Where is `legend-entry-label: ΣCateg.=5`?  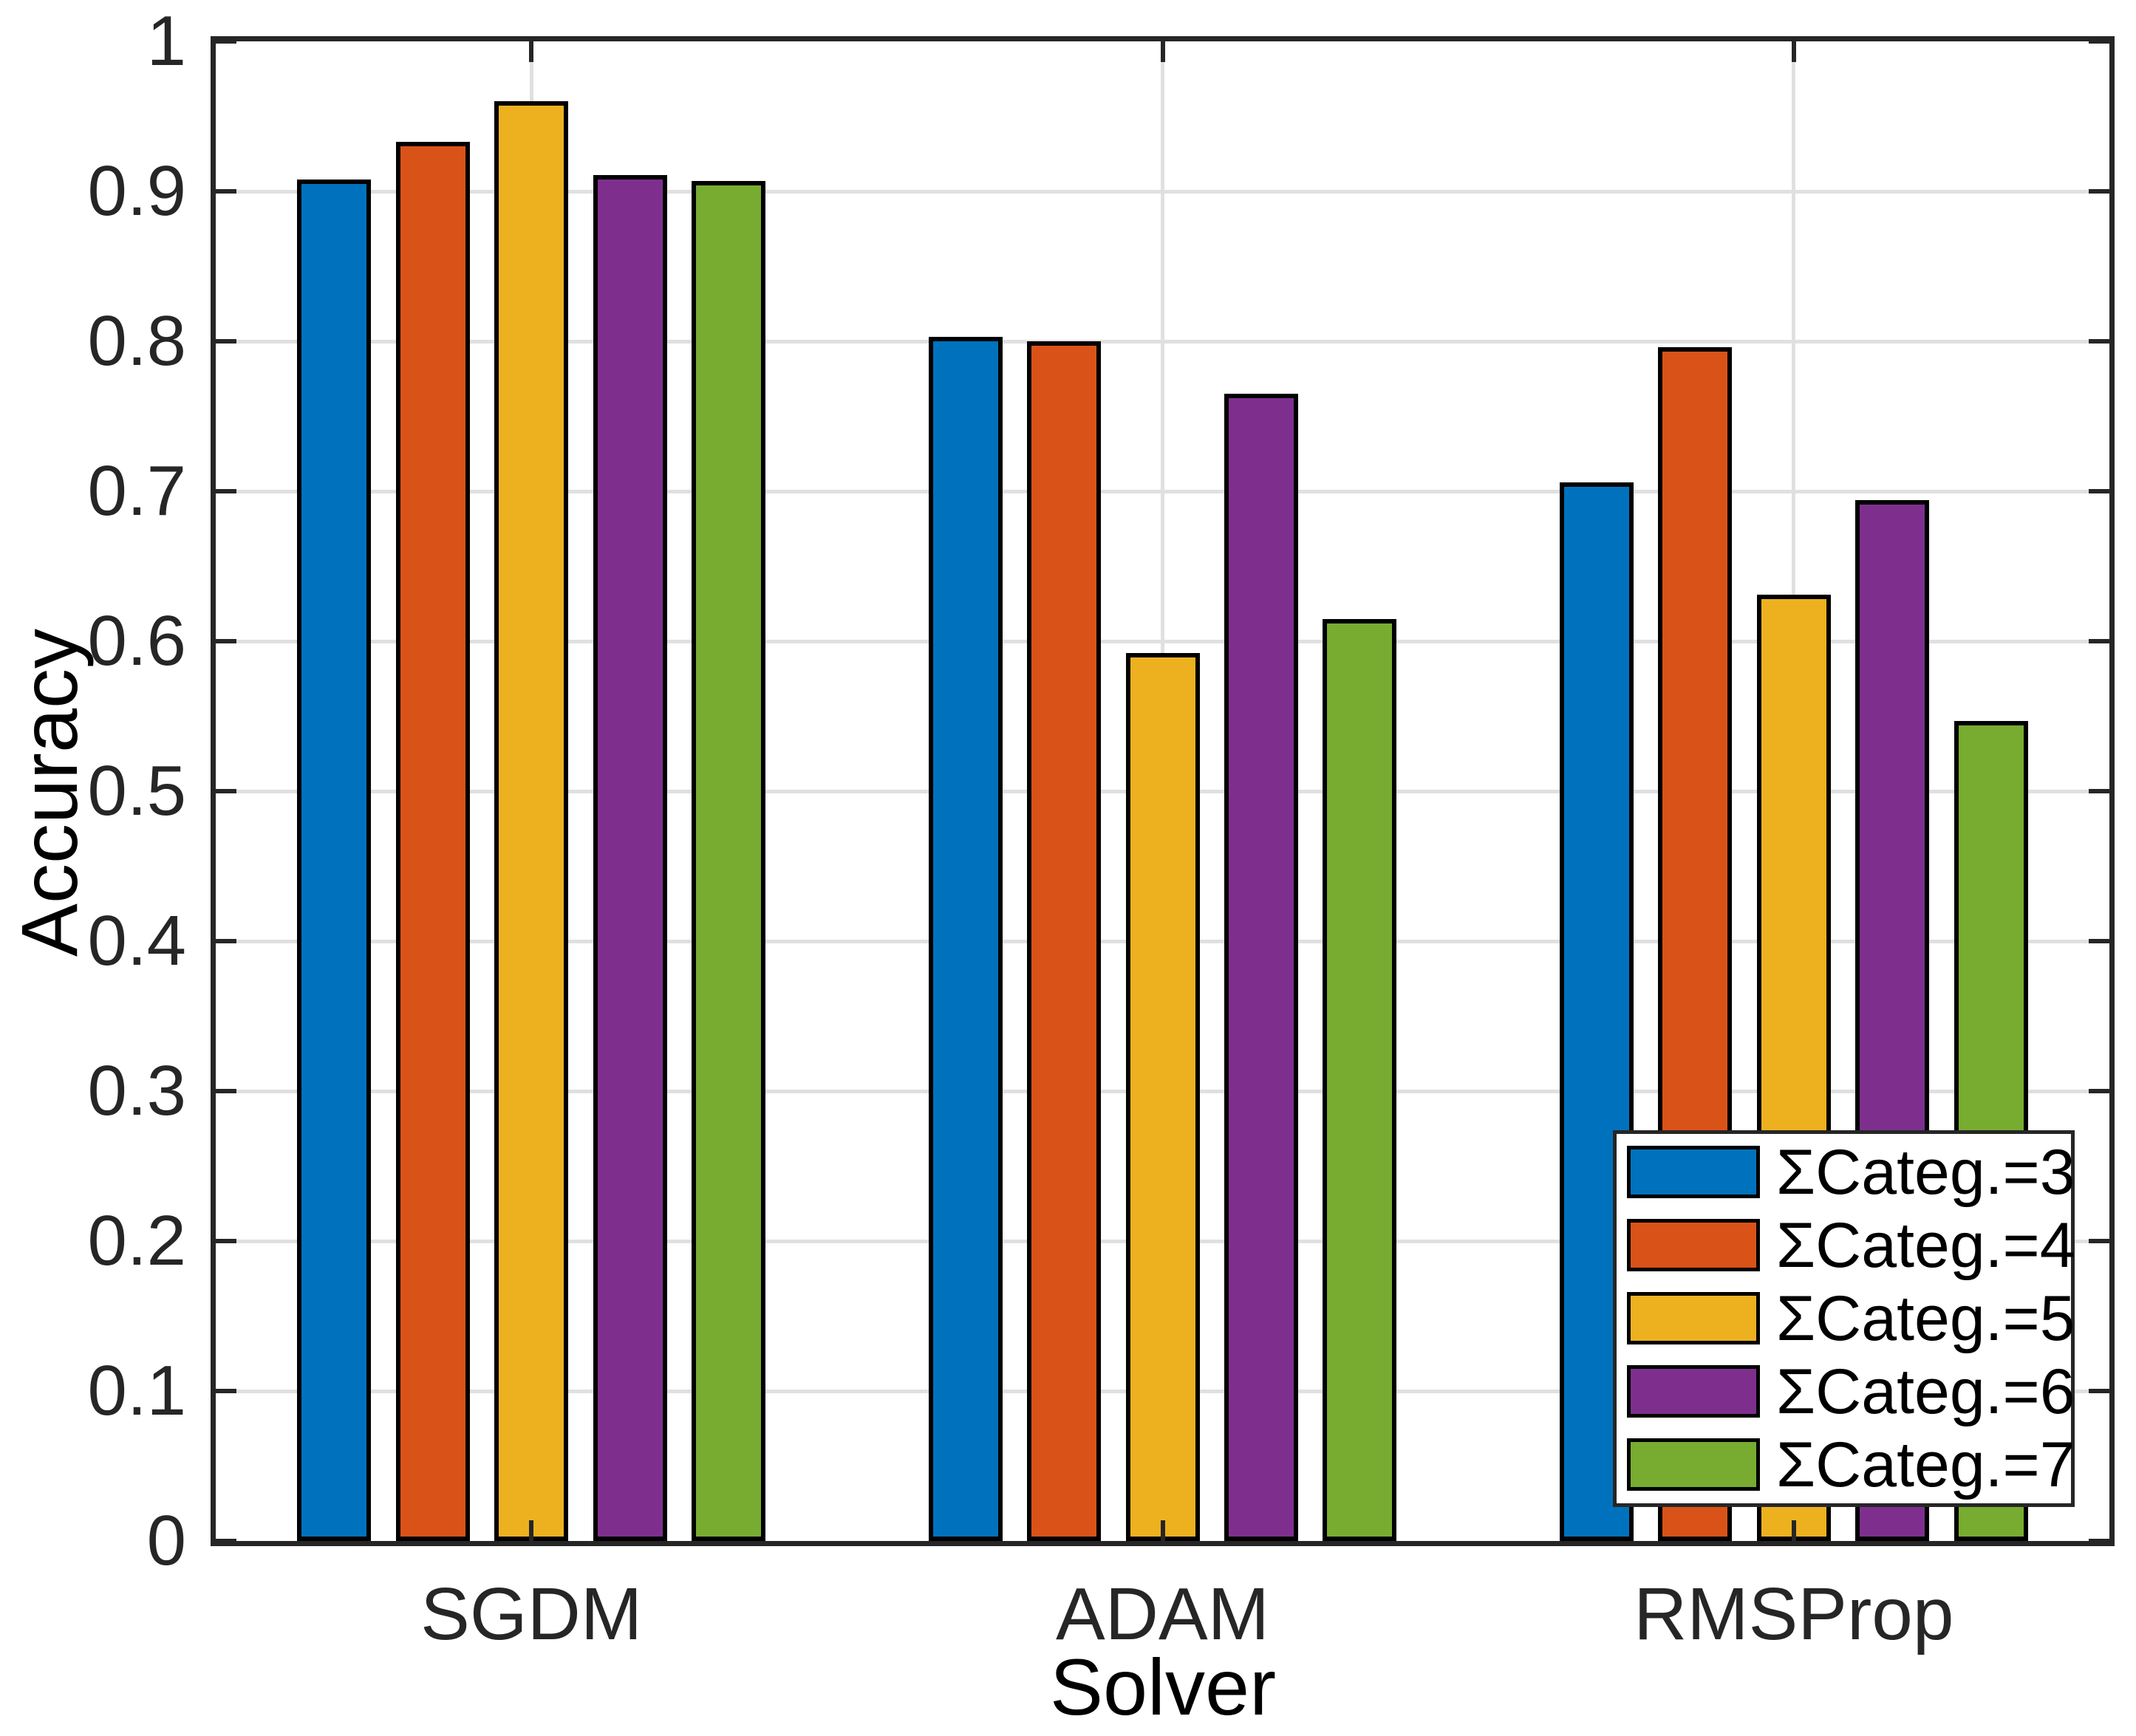 legend-entry-label: ΣCateg.=5 is located at coordinates (1925, 1318).